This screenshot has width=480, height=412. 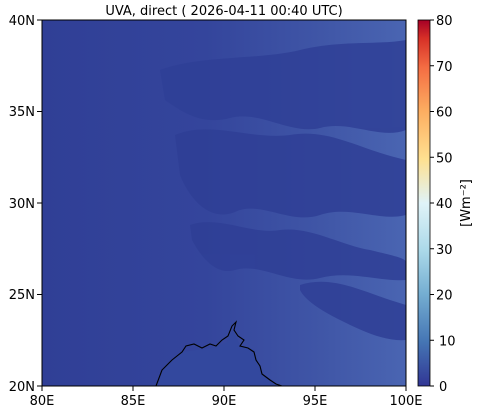 What do you see at coordinates (133, 401) in the screenshot?
I see `x-tick-label: 85E` at bounding box center [133, 401].